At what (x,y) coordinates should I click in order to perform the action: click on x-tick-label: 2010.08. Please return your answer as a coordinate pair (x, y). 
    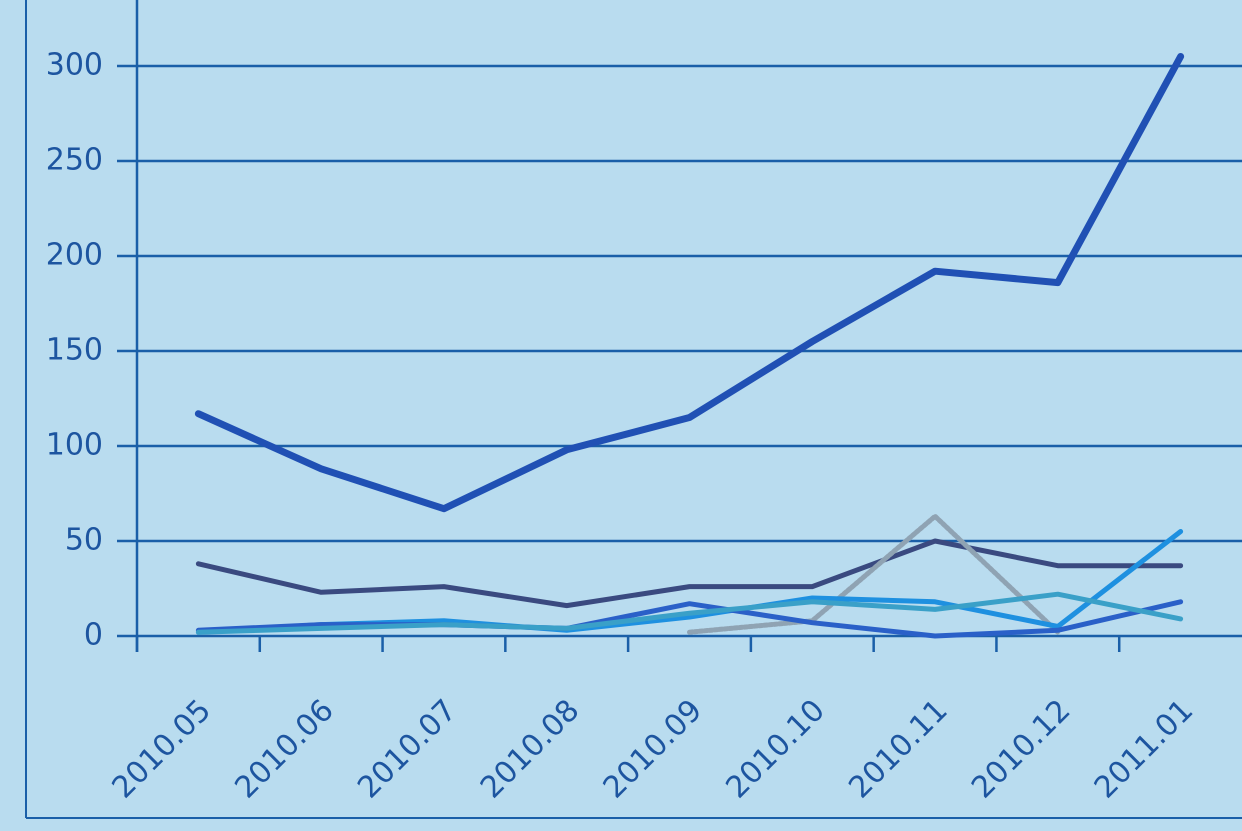
    Looking at the image, I should click on (530, 749).